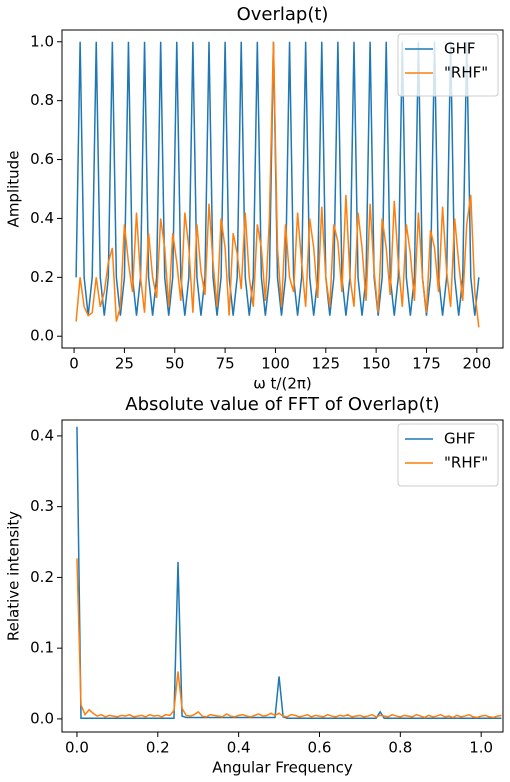 This screenshot has width=510, height=782. What do you see at coordinates (42, 41) in the screenshot?
I see `y-tick-label: 1.0` at bounding box center [42, 41].